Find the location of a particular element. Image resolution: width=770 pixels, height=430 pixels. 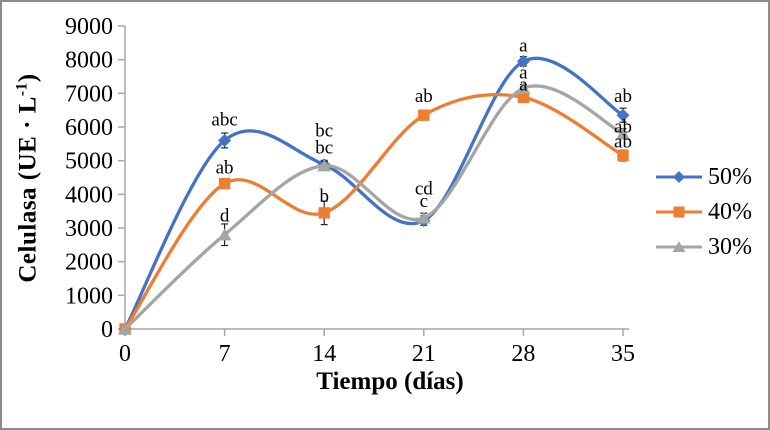

x-tick-label: 14 is located at coordinates (324, 354).